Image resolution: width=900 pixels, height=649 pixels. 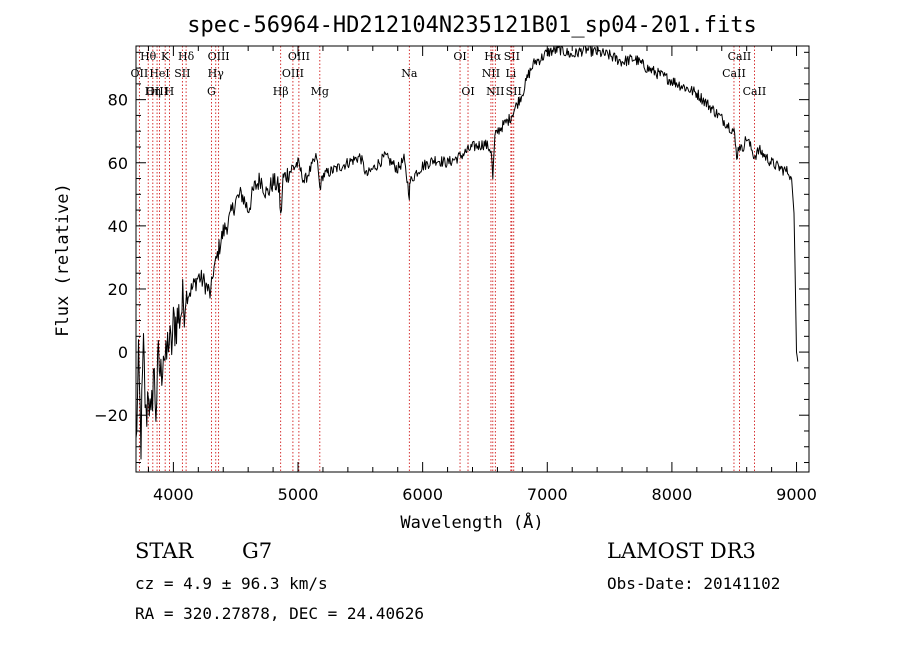 What do you see at coordinates (493, 56) in the screenshot?
I see `line-label-19: Hα` at bounding box center [493, 56].